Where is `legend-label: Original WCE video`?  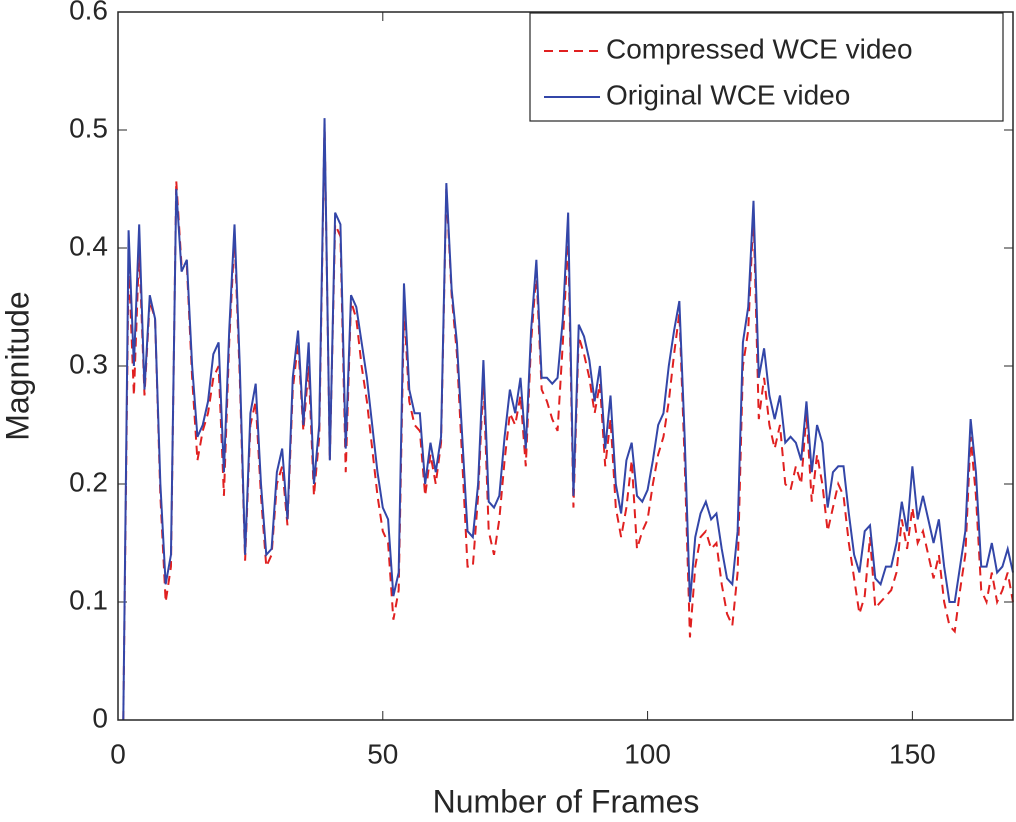
legend-label: Original WCE video is located at coordinates (728, 94).